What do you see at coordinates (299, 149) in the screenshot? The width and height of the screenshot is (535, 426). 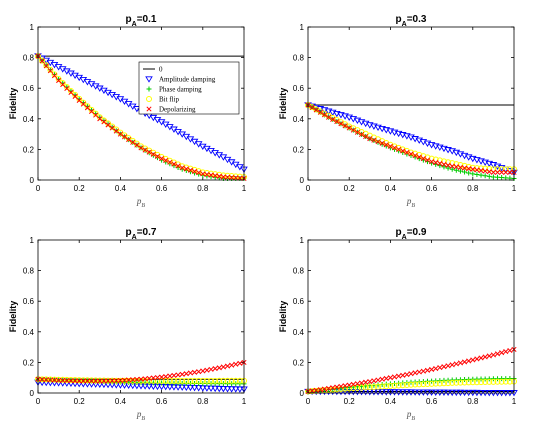 I see `y-tick-label: 0.2` at bounding box center [299, 149].